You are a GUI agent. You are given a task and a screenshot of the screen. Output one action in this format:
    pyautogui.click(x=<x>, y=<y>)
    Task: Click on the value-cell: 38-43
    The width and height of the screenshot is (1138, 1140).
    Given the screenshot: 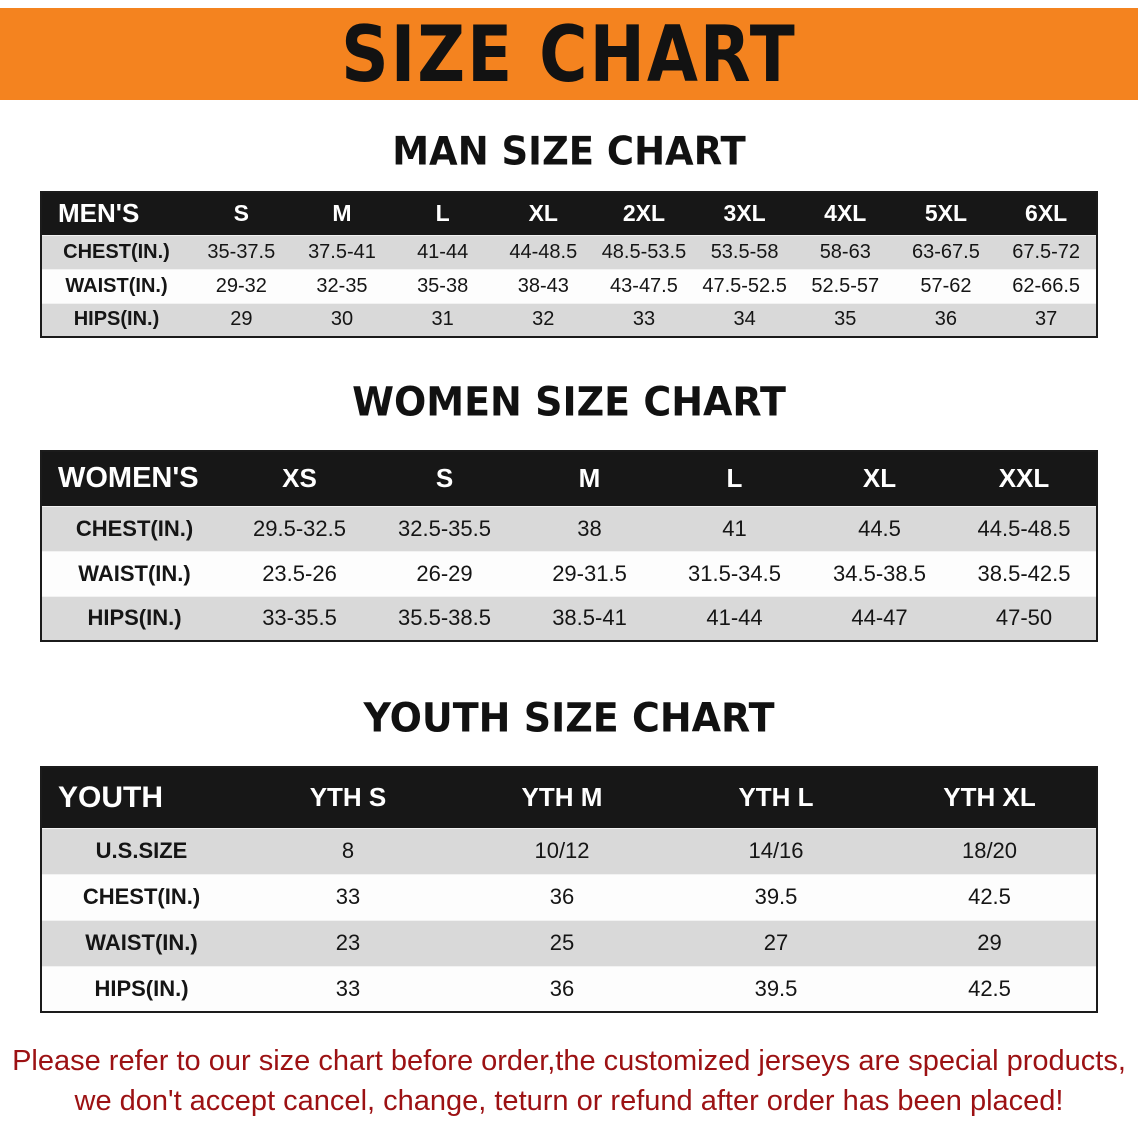 What is the action you would take?
    pyautogui.click(x=543, y=285)
    